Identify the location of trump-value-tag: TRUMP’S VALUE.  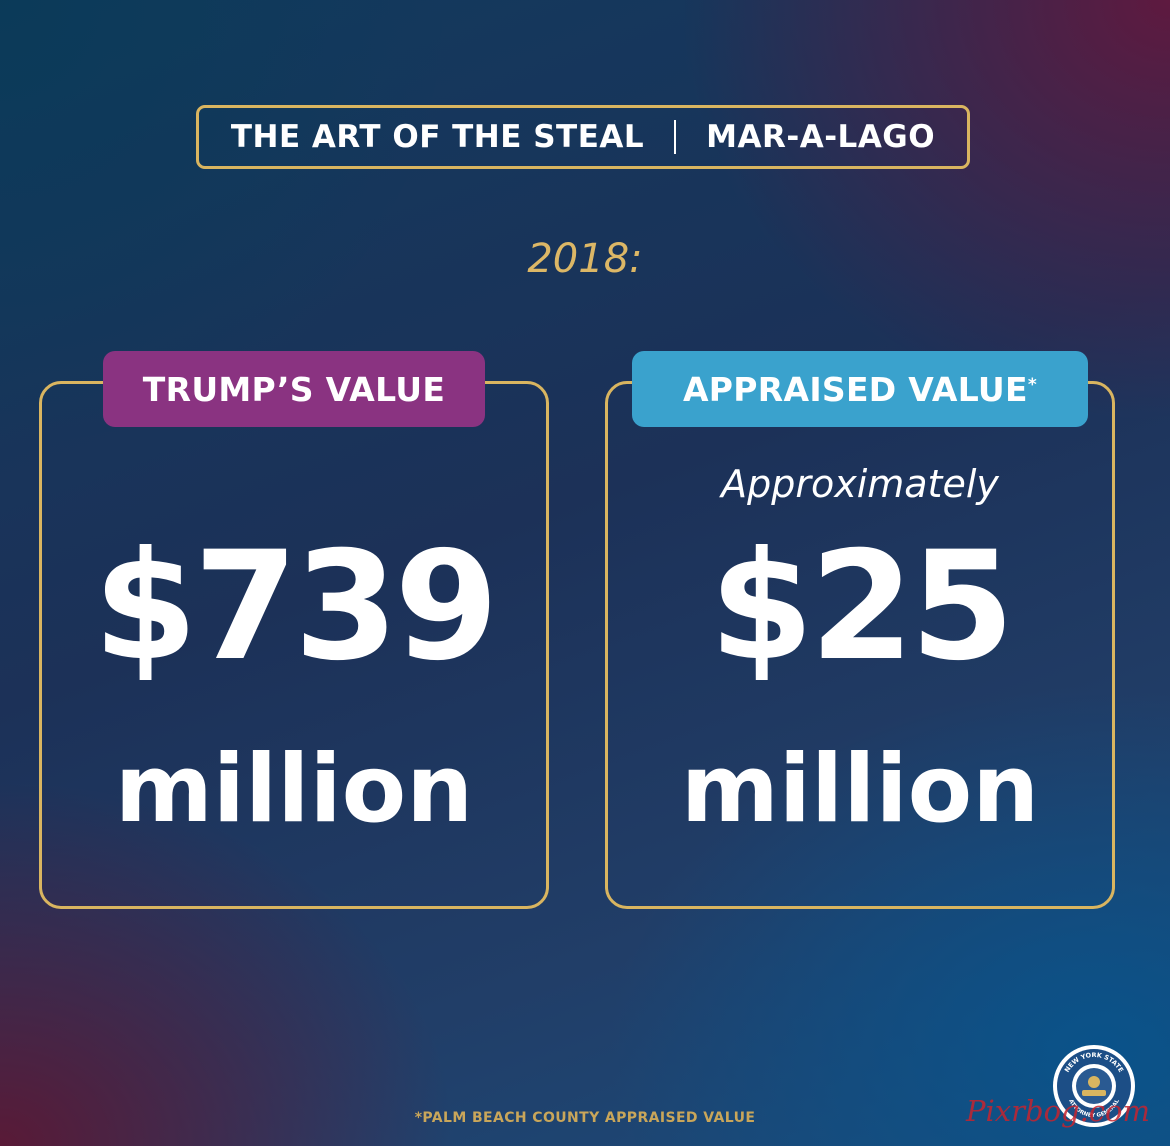
(294, 389).